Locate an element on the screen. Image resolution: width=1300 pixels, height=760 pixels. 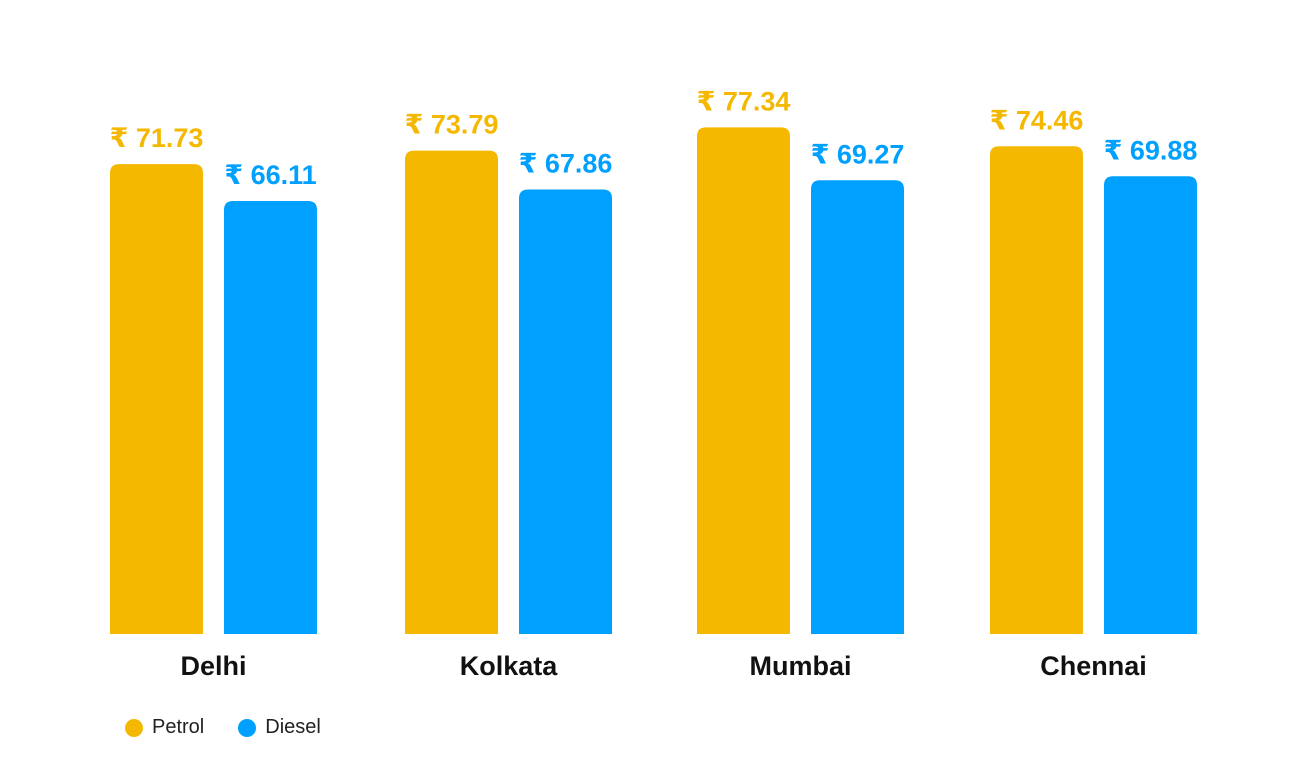
category-label-mumbai: Mumbai is located at coordinates (800, 666).